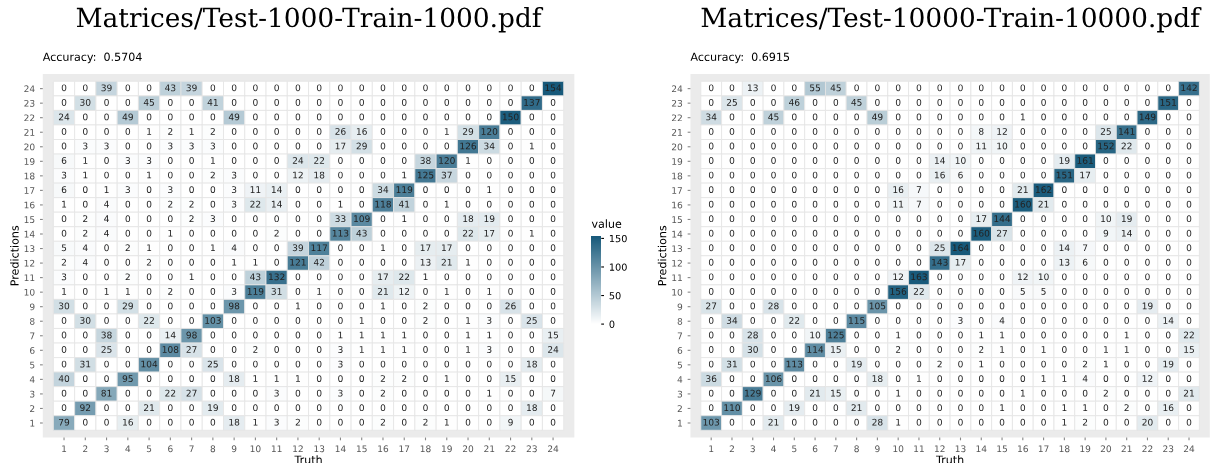  Describe the element at coordinates (340, 449) in the screenshot. I see `x-tick-label: 14` at that location.